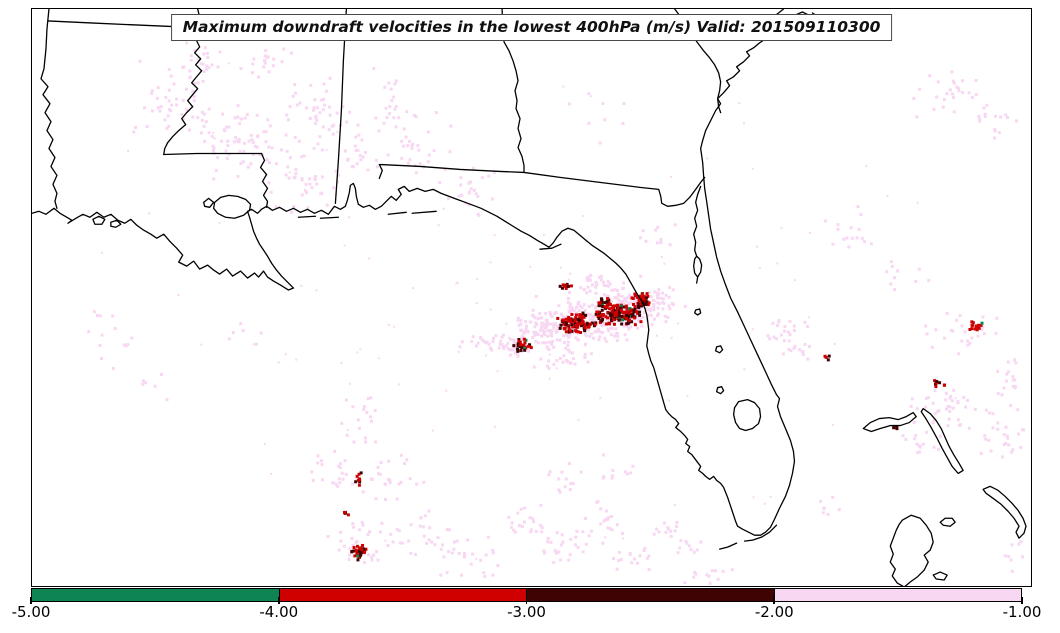 This screenshot has height=633, width=1060. What do you see at coordinates (526, 612) in the screenshot?
I see `colorbar-tick-label: -3.00` at bounding box center [526, 612].